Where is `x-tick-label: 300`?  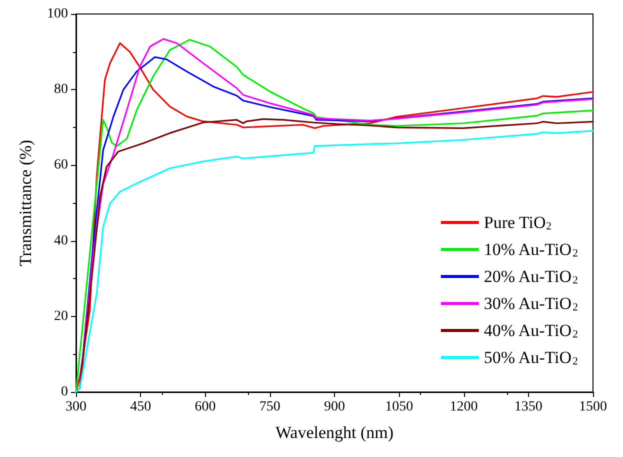
x-tick-label: 300 is located at coordinates (76, 407).